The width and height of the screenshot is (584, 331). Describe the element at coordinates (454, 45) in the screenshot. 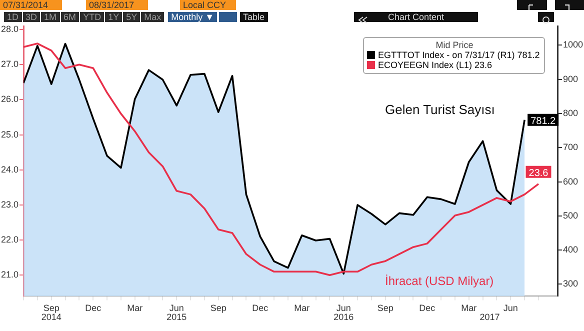

I see `legend-title: Mid Price` at that location.